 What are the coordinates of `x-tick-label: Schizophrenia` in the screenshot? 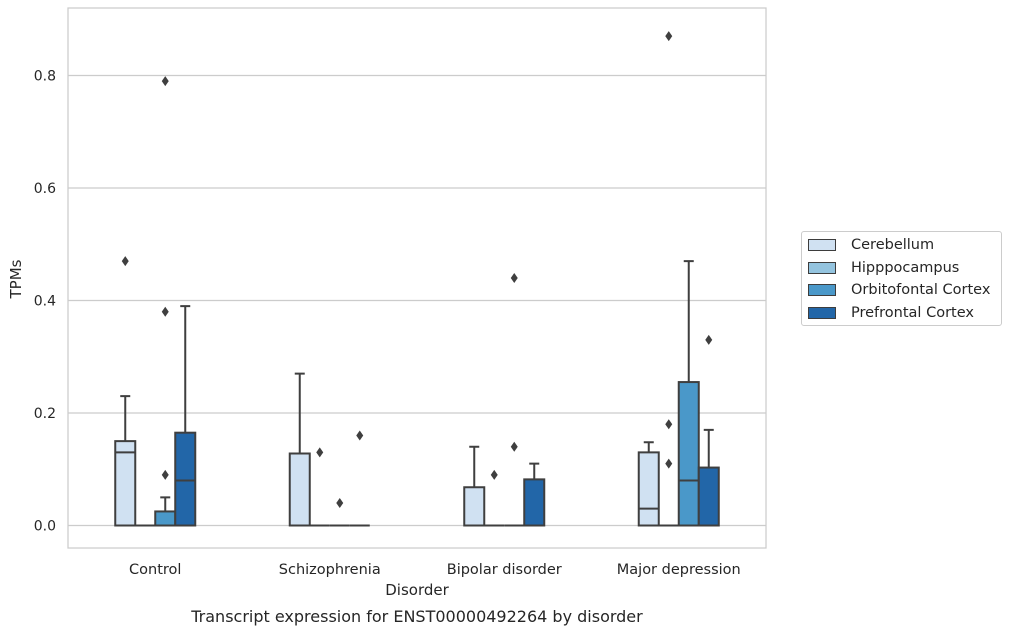 It's located at (330, 570).